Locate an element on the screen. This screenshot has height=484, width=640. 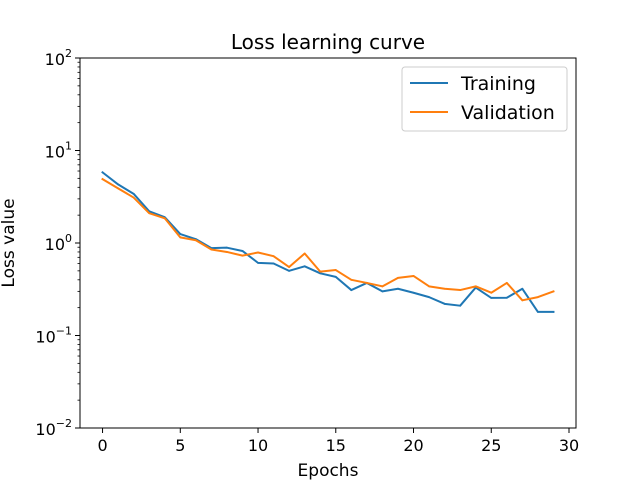
y-tick-label-−1: 10⁻¹ is located at coordinates (53, 336).